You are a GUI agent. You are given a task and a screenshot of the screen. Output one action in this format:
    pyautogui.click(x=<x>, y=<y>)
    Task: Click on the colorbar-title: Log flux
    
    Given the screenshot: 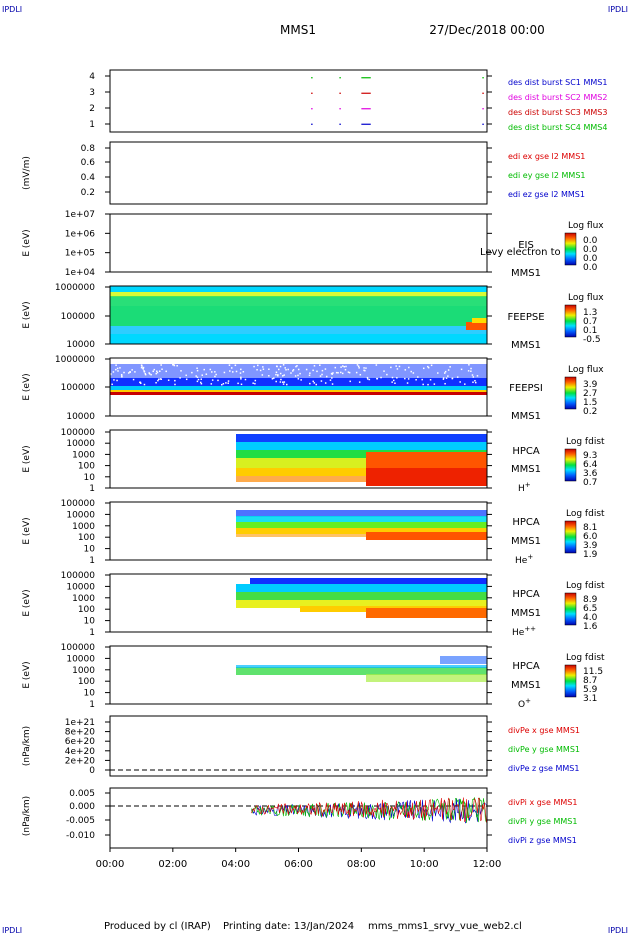 What is the action you would take?
    pyautogui.click(x=586, y=370)
    